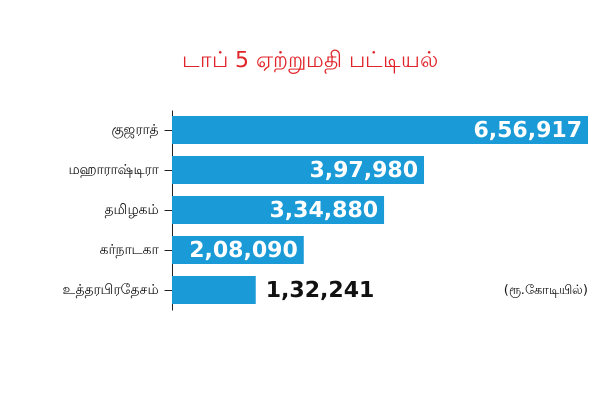  What do you see at coordinates (243, 250) in the screenshot?
I see `data-label: 2,08,090` at bounding box center [243, 250].